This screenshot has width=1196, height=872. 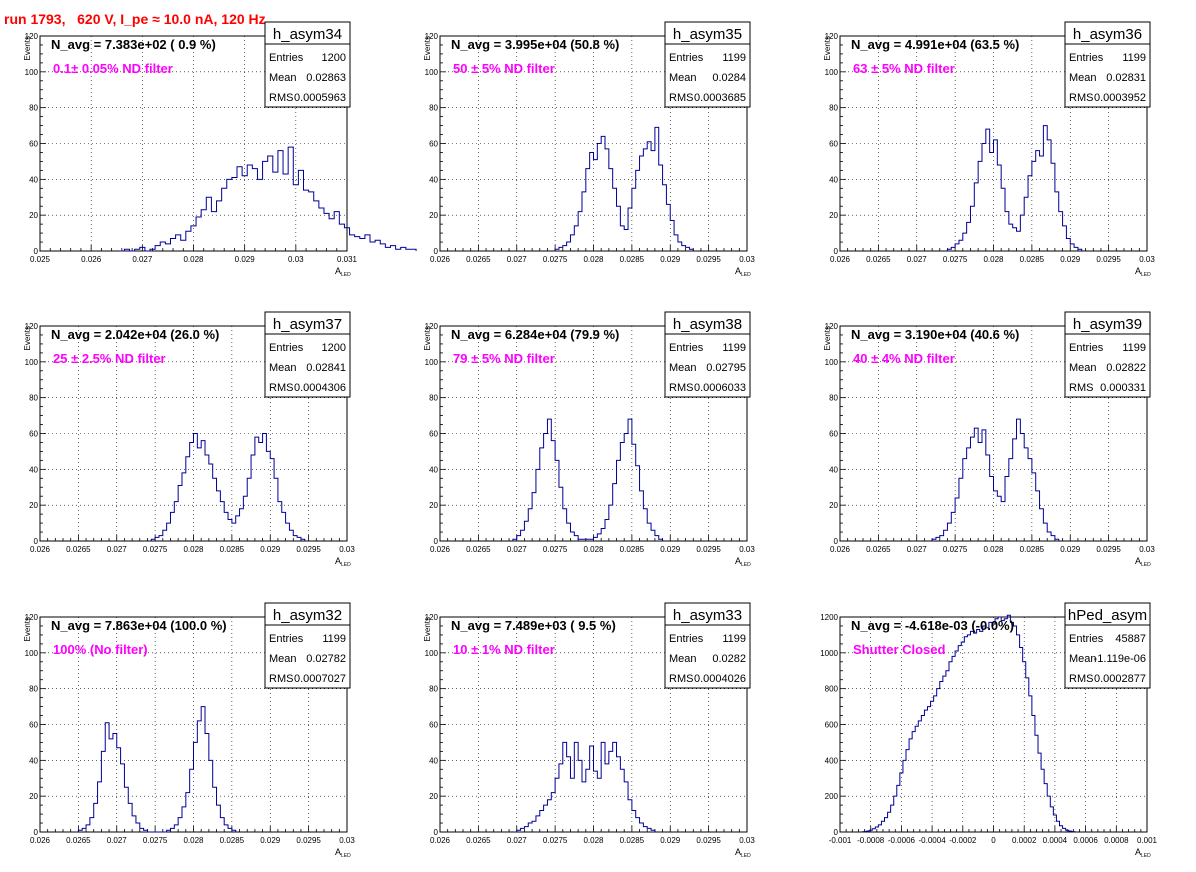 What do you see at coordinates (27, 48) in the screenshot?
I see `y-axis-title: Events` at bounding box center [27, 48].